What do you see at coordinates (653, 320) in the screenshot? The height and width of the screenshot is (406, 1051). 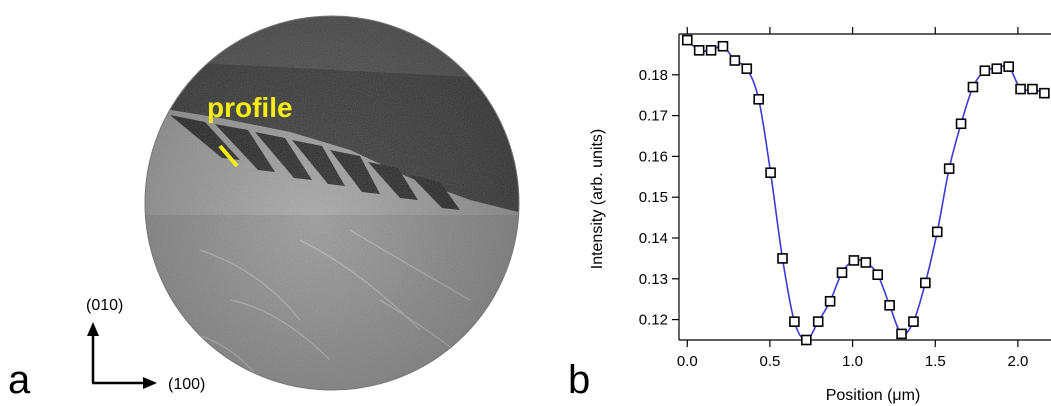 I see `y-tick-label: 0.12` at bounding box center [653, 320].